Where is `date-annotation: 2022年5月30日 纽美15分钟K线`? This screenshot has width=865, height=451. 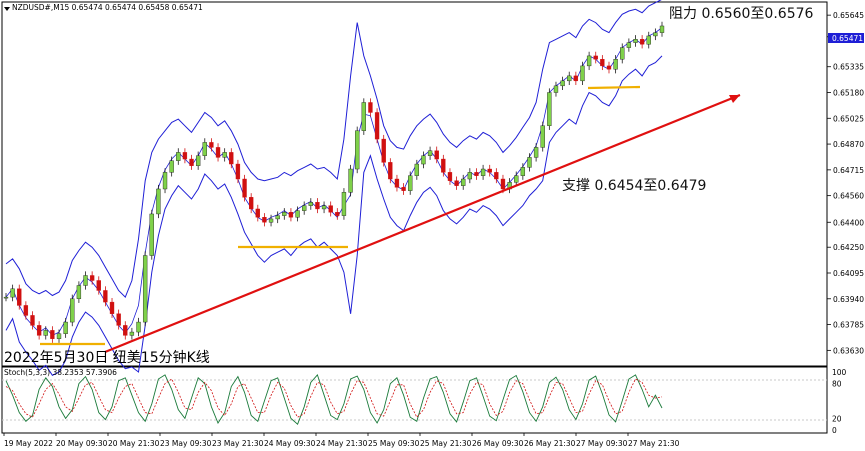 date-annotation: 2022年5月30日 纽美15分钟K线 is located at coordinates (107, 357).